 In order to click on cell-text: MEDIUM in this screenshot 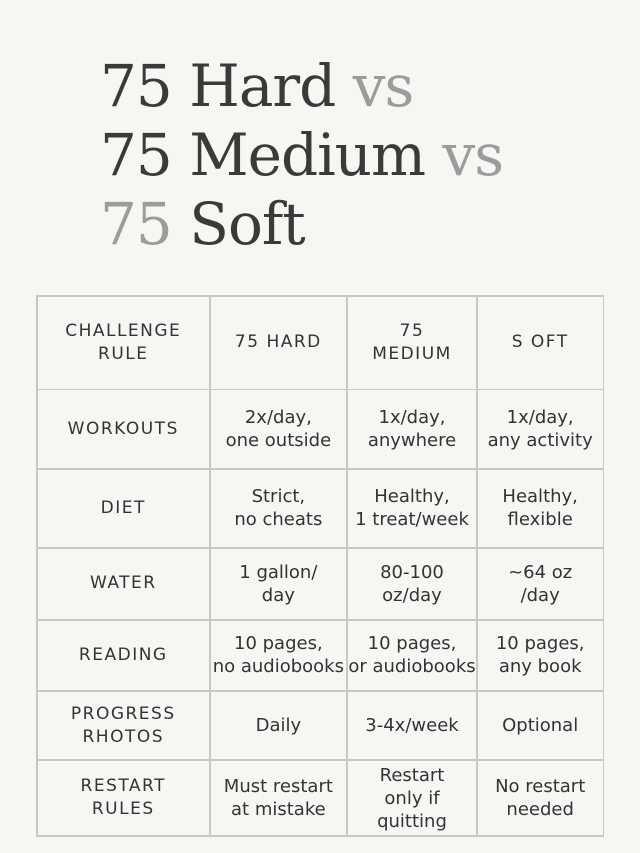, I will do `click(412, 353)`.